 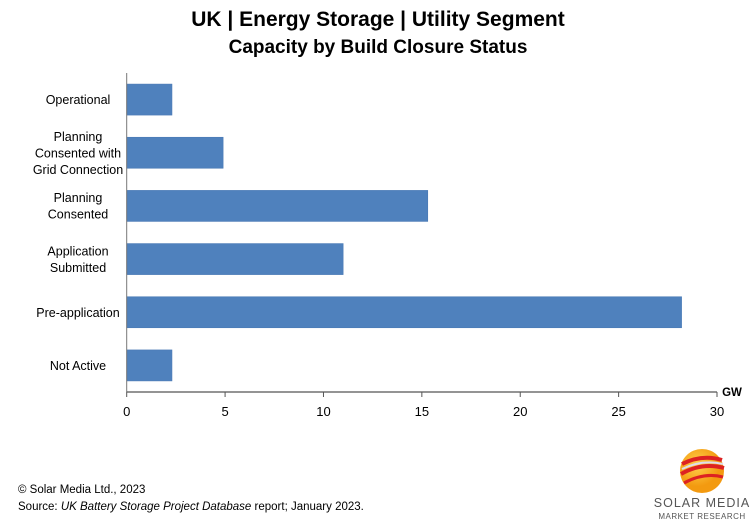 I want to click on x-tick-label: 5, so click(x=224, y=411).